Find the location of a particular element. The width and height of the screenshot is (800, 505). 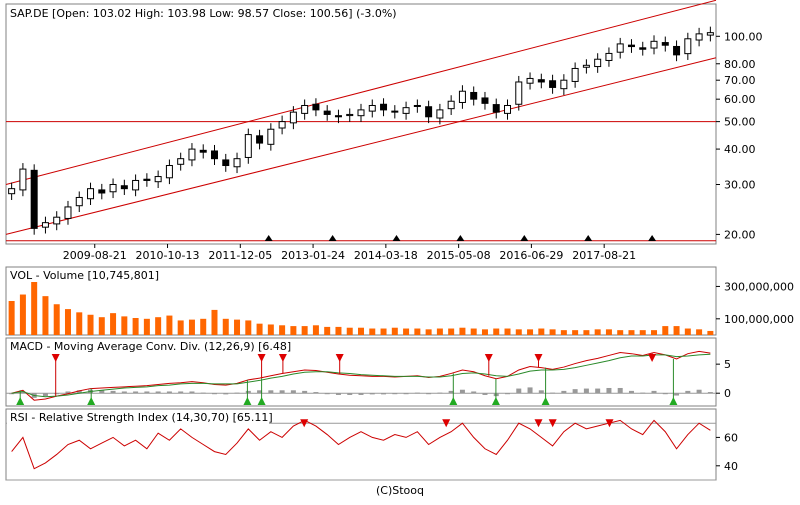

rsi-ytick-label: 40 is located at coordinates (731, 466).